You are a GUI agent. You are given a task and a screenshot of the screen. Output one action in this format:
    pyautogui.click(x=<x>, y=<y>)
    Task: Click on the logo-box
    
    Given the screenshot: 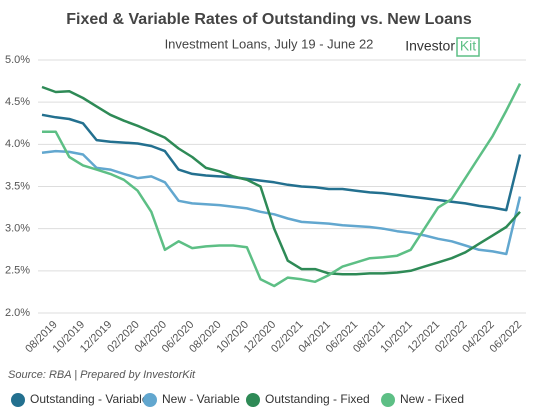 What is the action you would take?
    pyautogui.click(x=468, y=47)
    